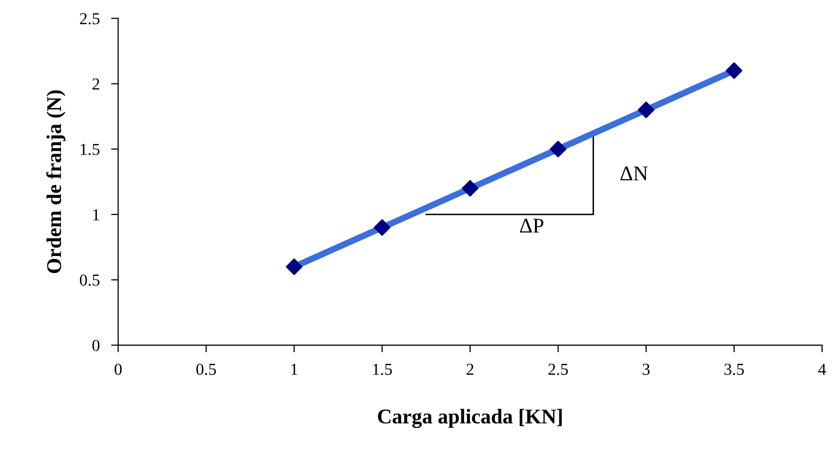 The width and height of the screenshot is (838, 459). What do you see at coordinates (206, 370) in the screenshot?
I see `x-tick-label: 0.5` at bounding box center [206, 370].